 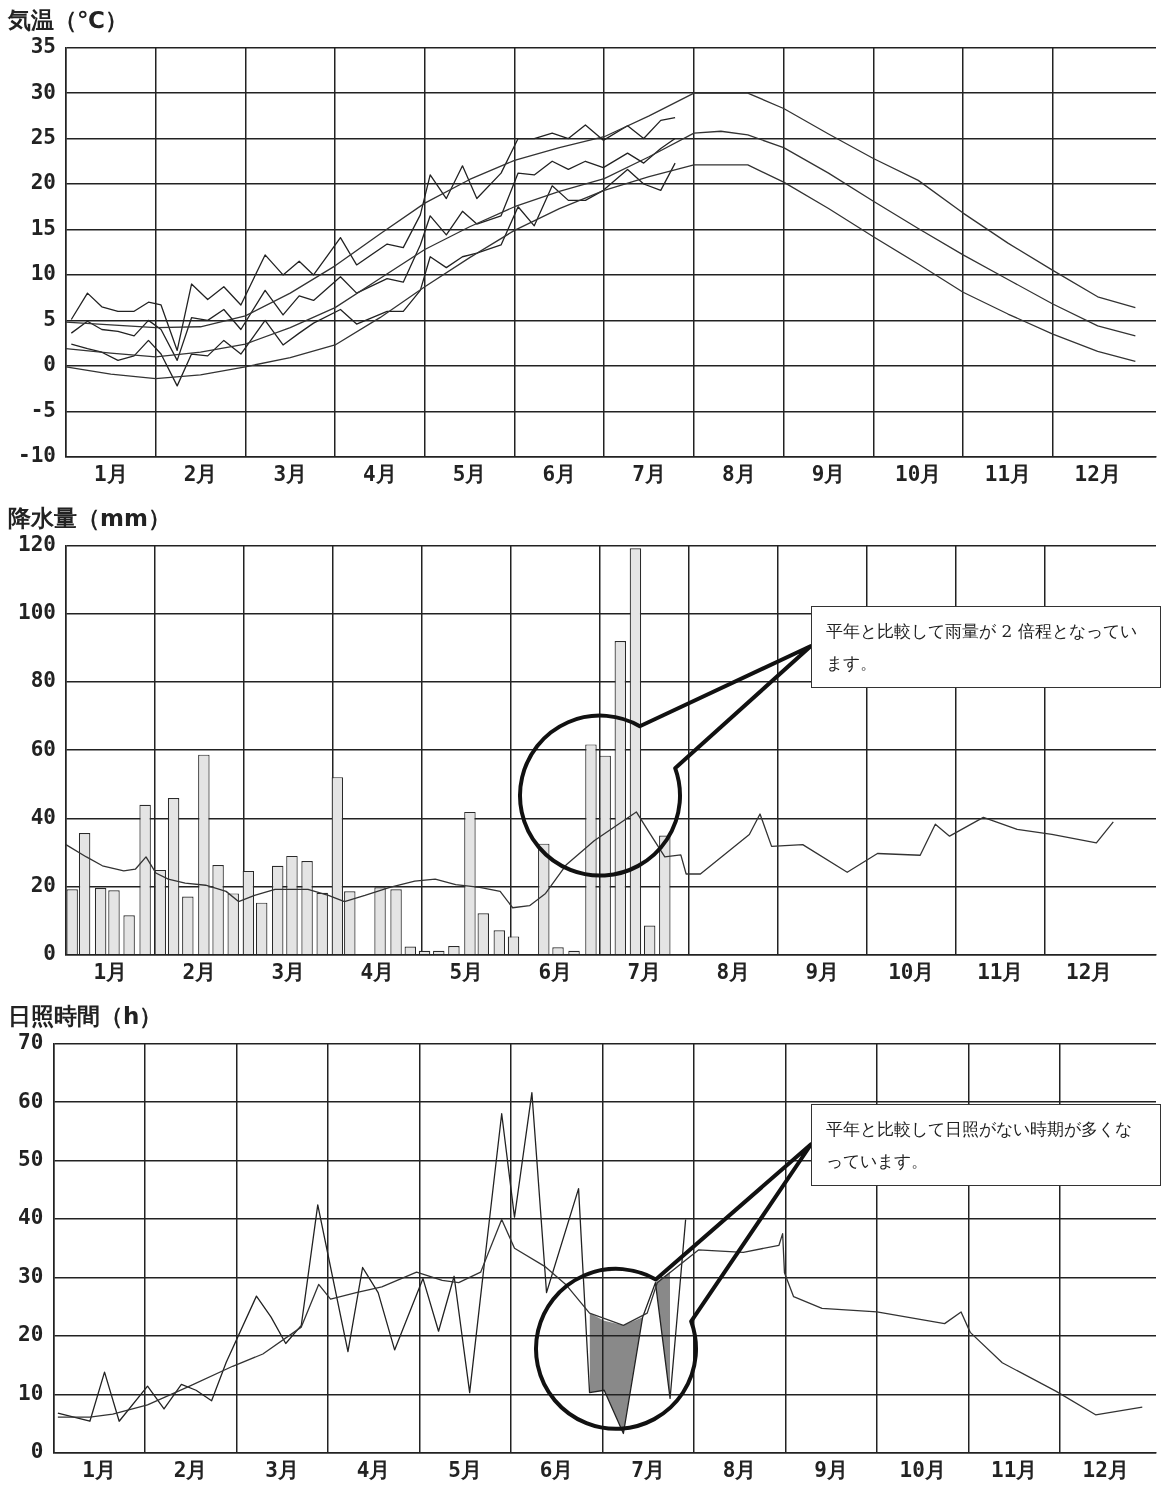 What do you see at coordinates (43, 680) in the screenshot?
I see `y-tick-label: 80` at bounding box center [43, 680].